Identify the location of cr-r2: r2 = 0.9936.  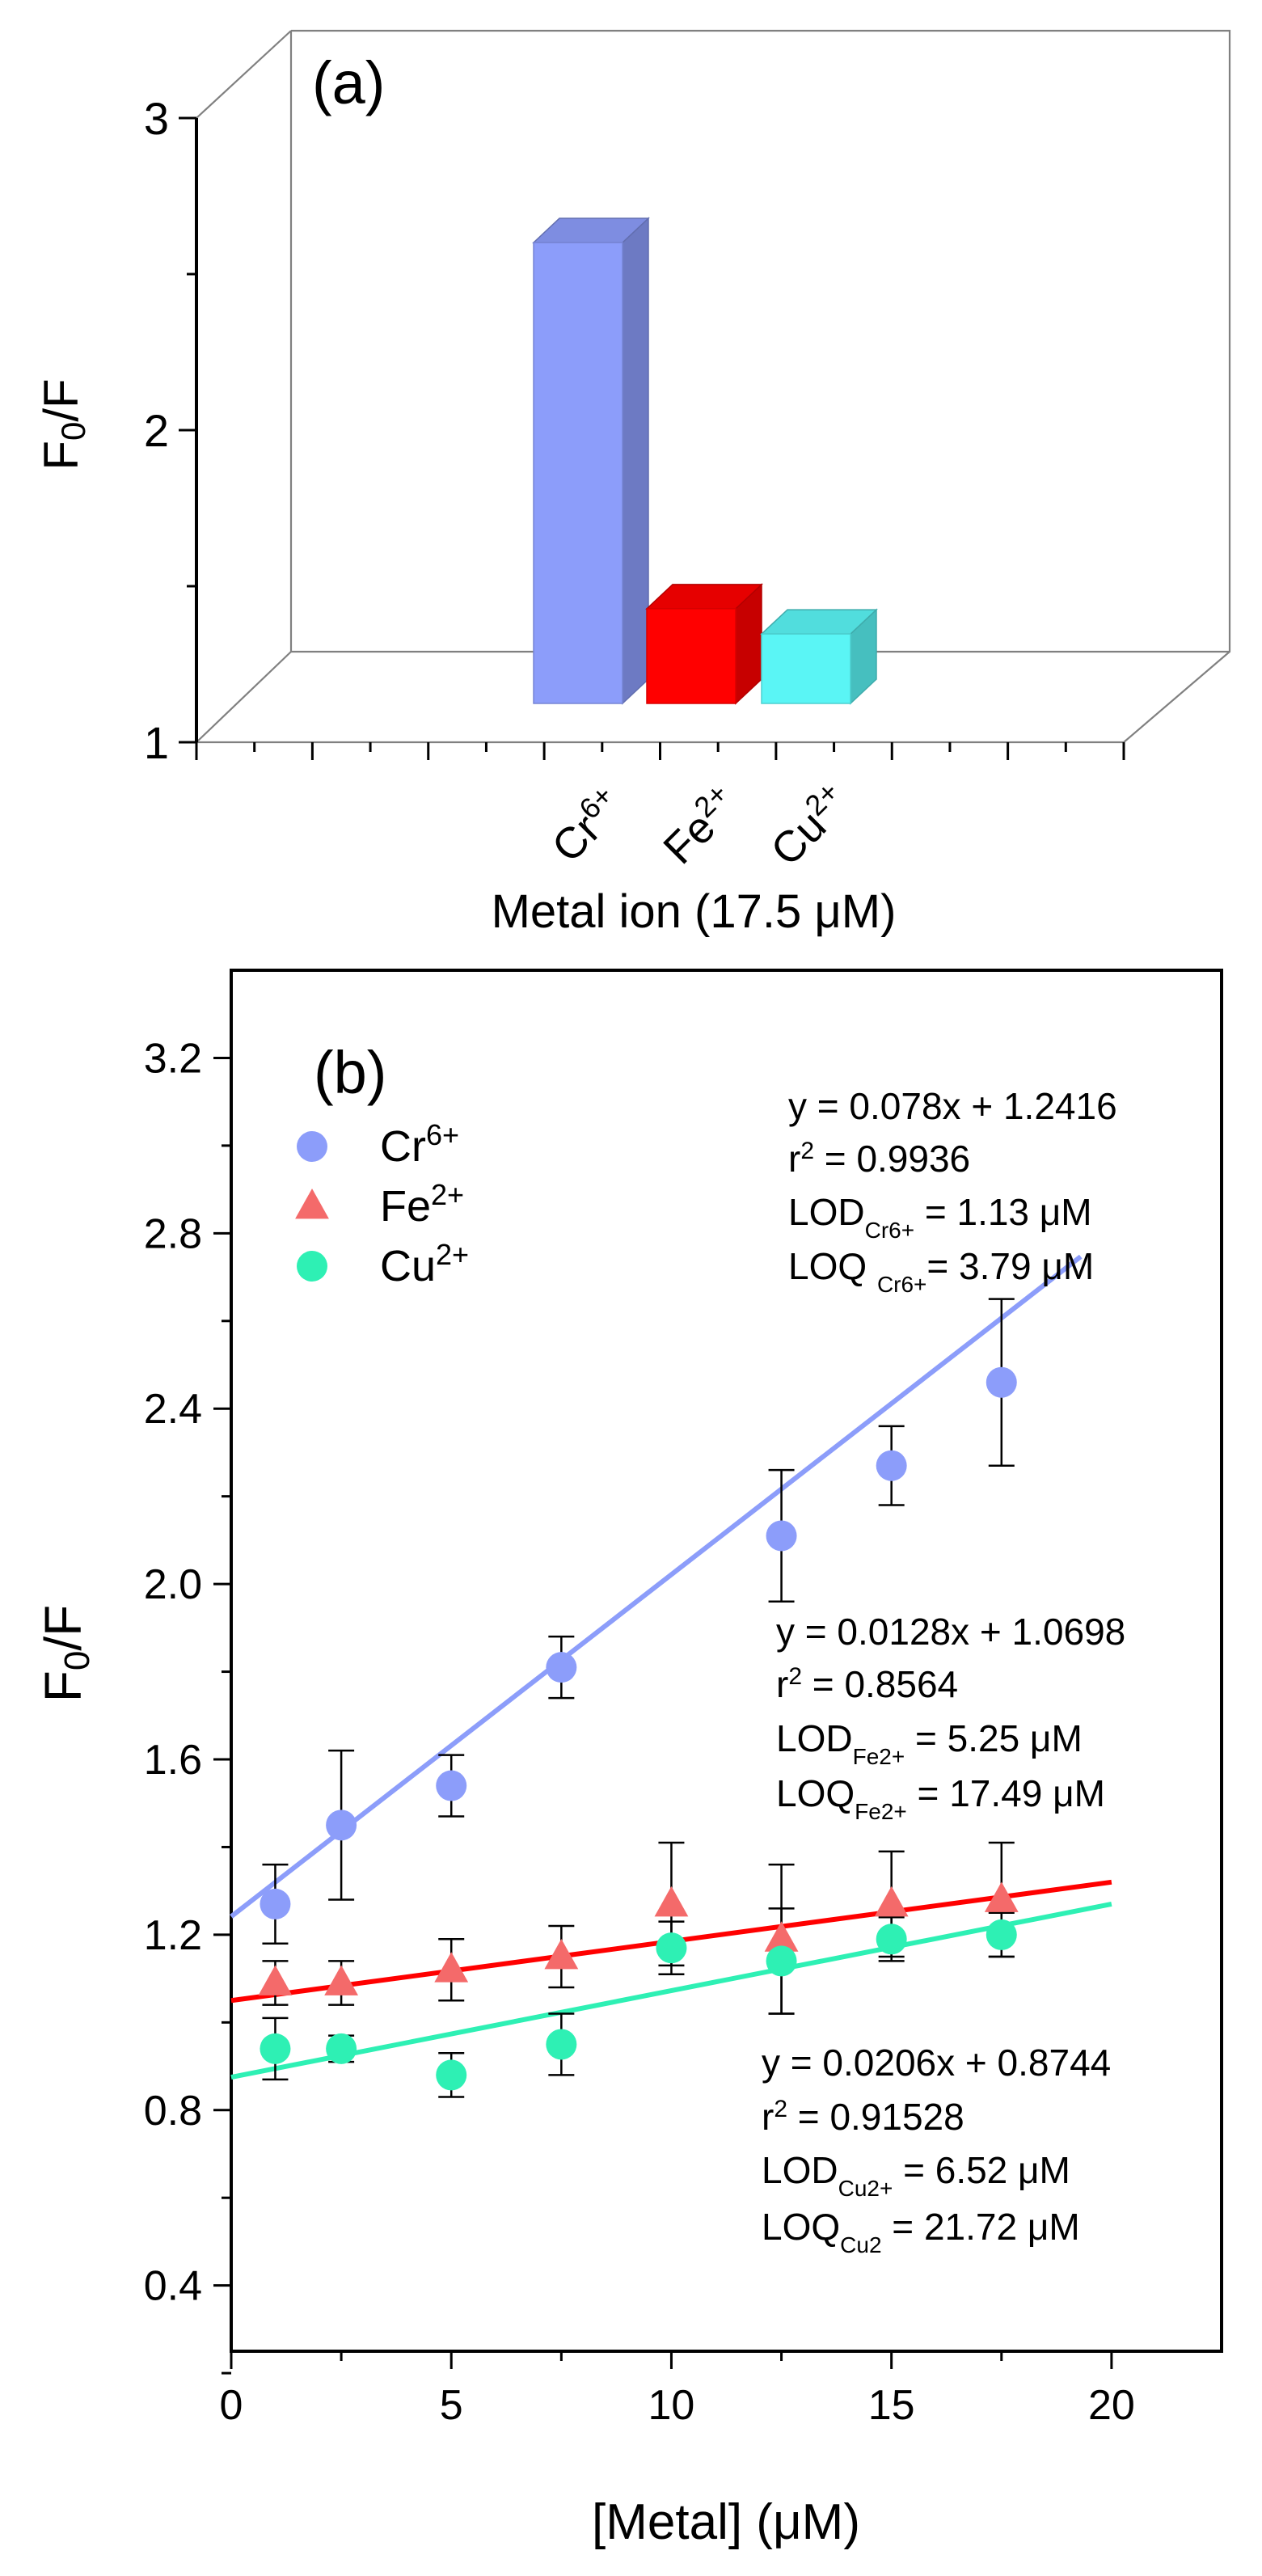
(879, 1159).